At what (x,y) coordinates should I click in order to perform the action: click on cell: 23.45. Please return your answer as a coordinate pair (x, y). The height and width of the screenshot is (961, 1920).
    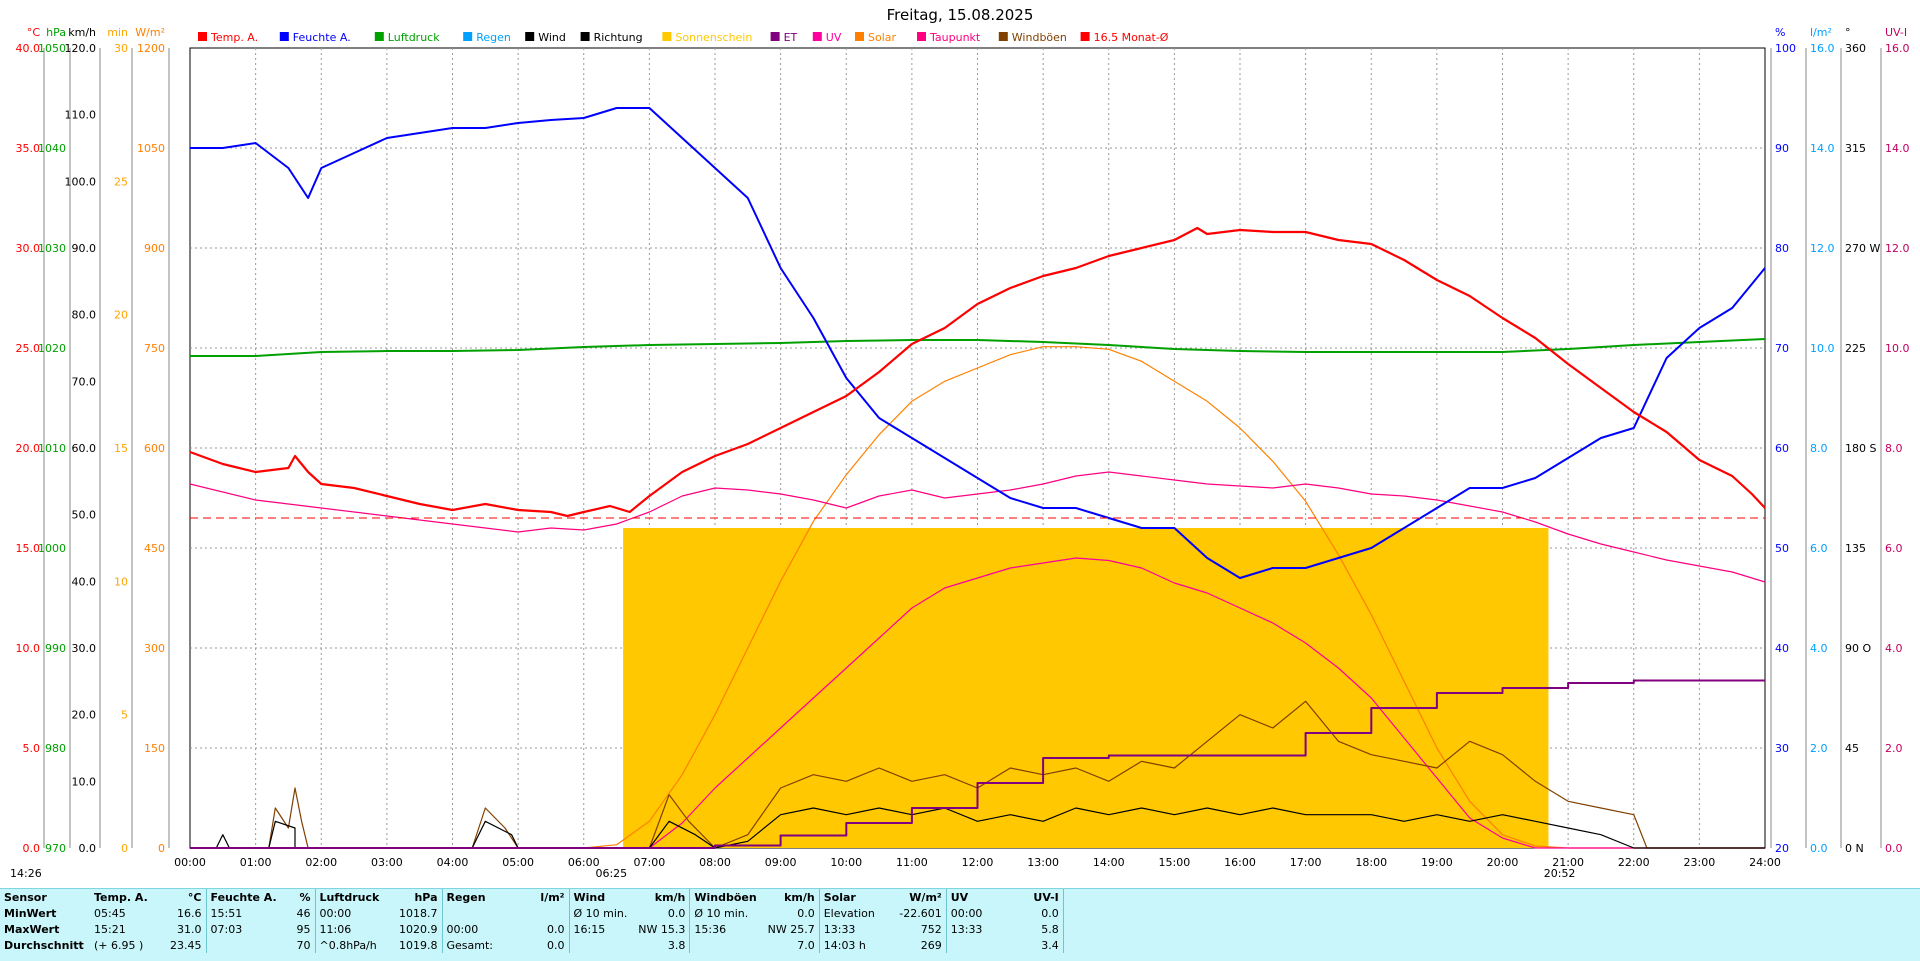
    Looking at the image, I should click on (186, 945).